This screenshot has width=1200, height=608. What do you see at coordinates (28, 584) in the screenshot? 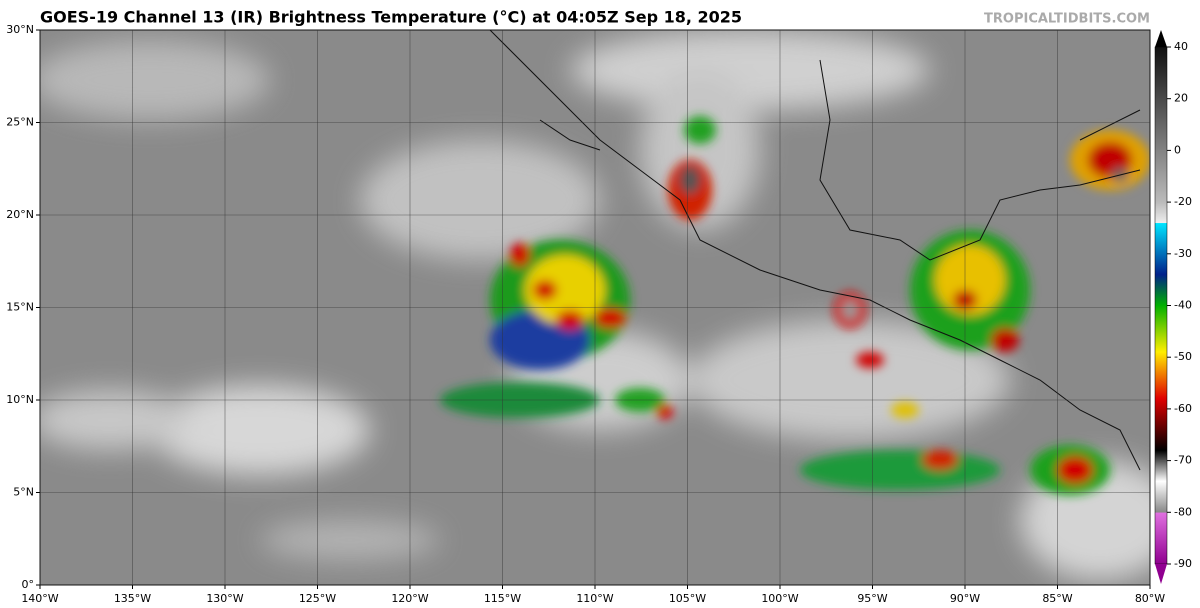
I see `y-tick-label: 0°` at bounding box center [28, 584].